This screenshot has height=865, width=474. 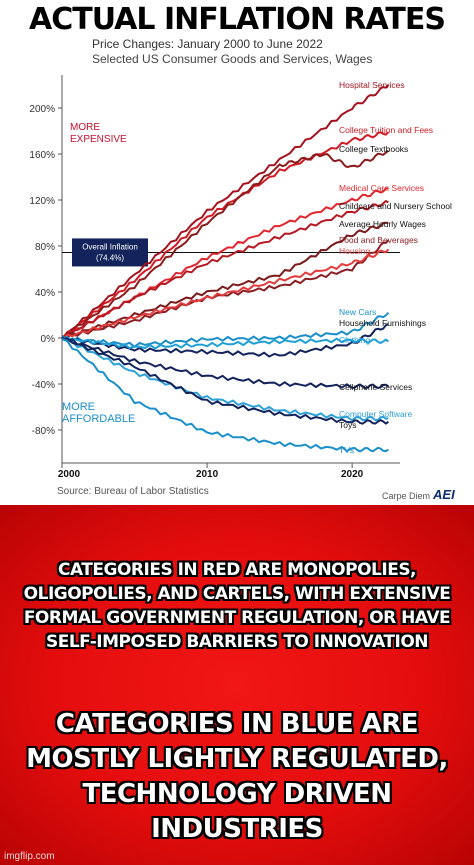 I want to click on brand-credit: Carpe Diem AEI, so click(x=418, y=494).